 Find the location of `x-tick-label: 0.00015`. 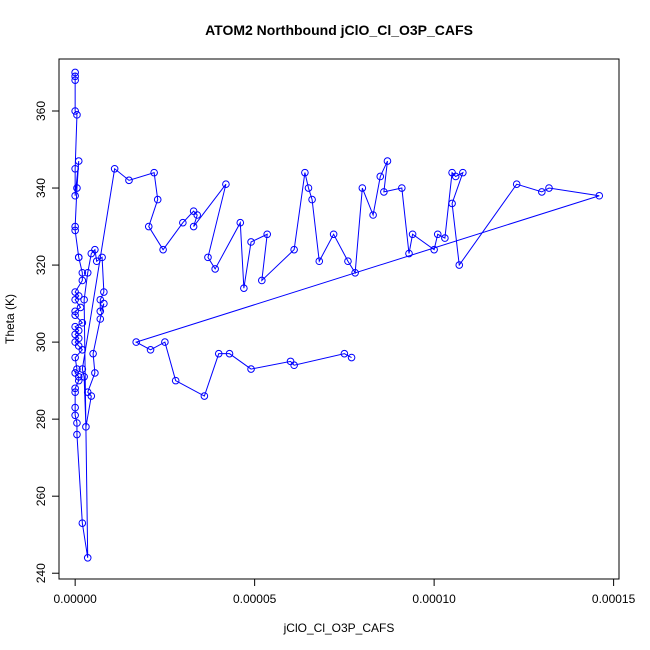

x-tick-label: 0.00015 is located at coordinates (614, 599).